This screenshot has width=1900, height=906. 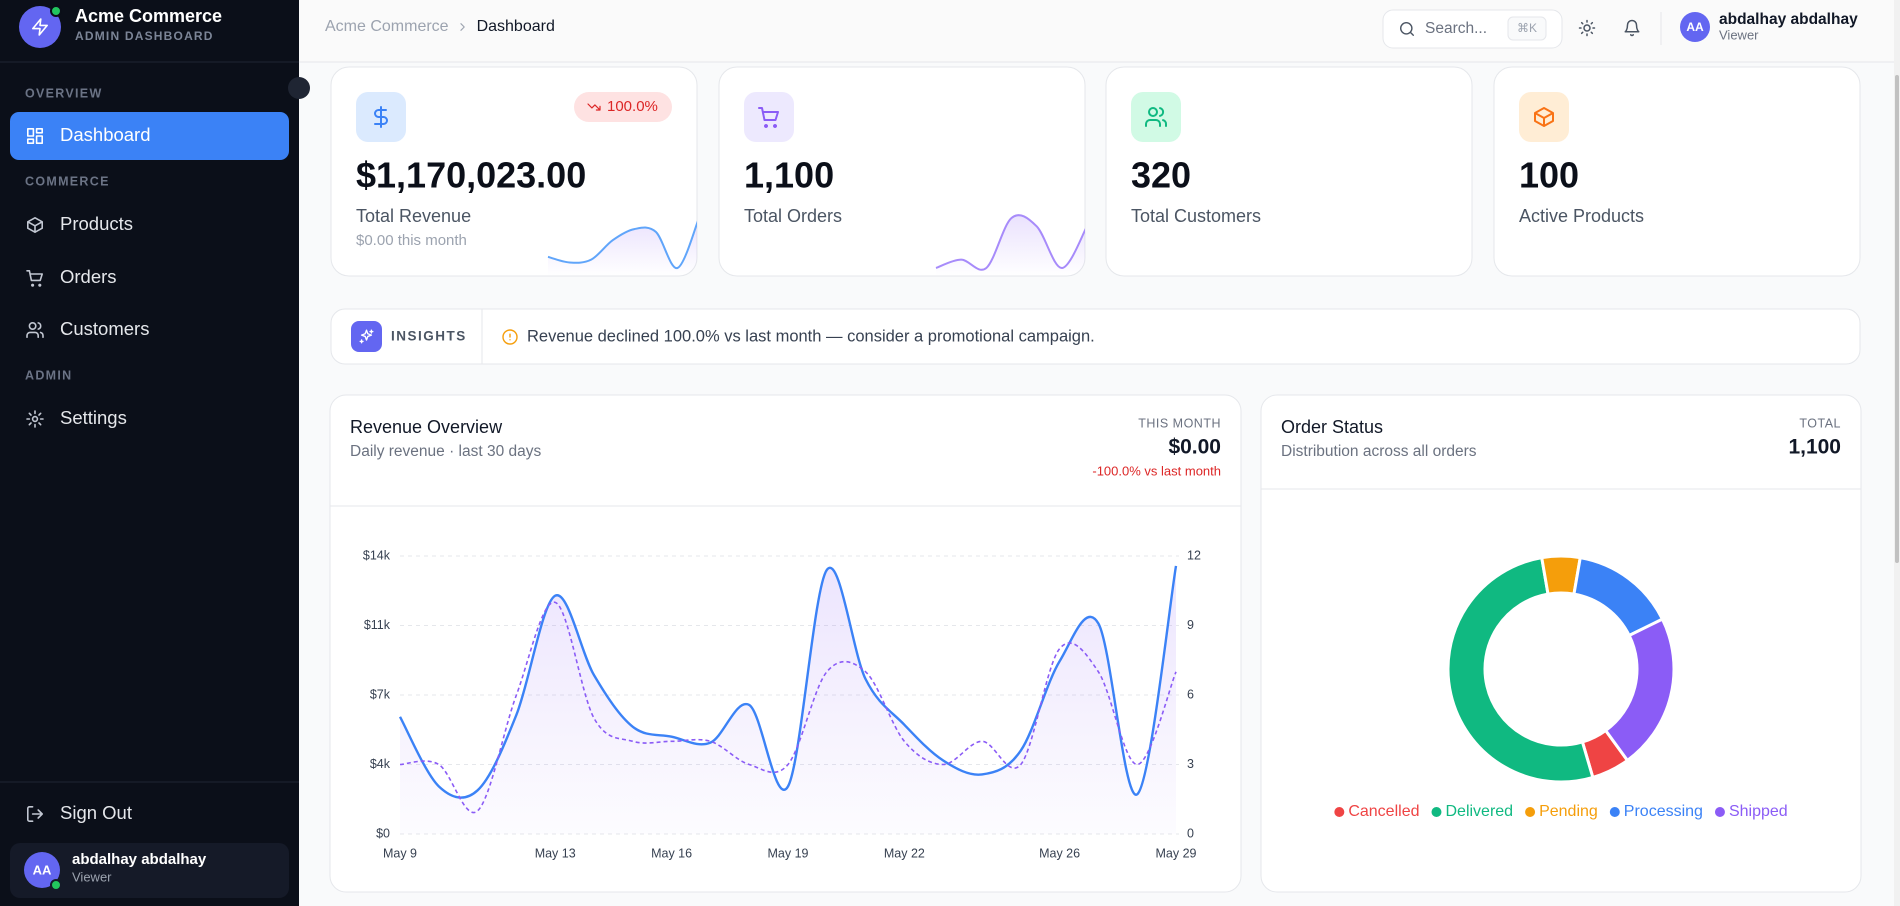 I want to click on icon-trend, so click(x=594, y=107).